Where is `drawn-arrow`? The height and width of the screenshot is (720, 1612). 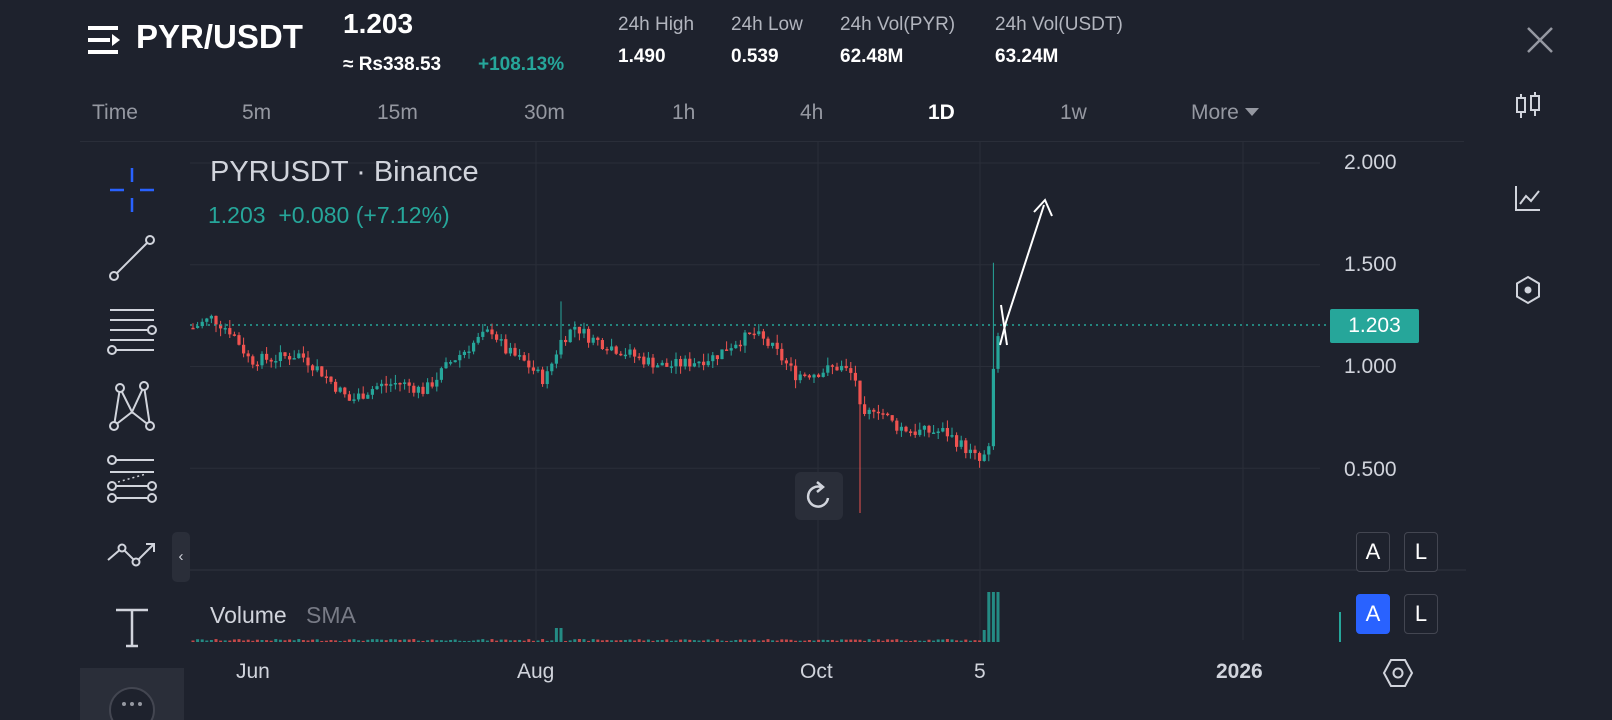
drawn-arrow is located at coordinates (1022, 275).